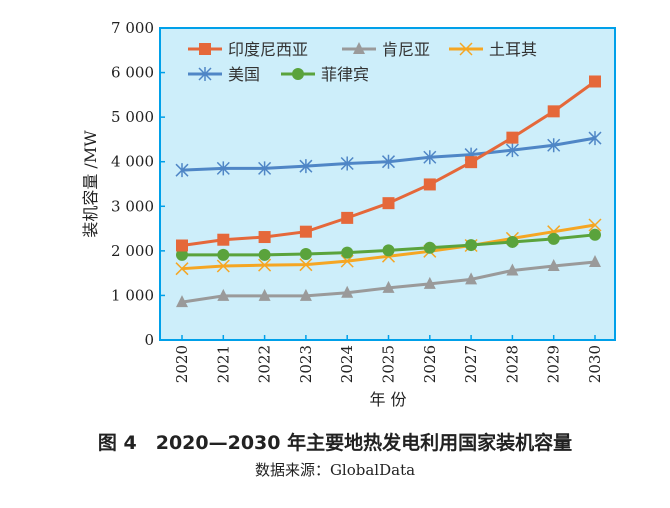  Describe the element at coordinates (90, 184) in the screenshot. I see `y-axis-label: 装机容量 /MW` at that location.